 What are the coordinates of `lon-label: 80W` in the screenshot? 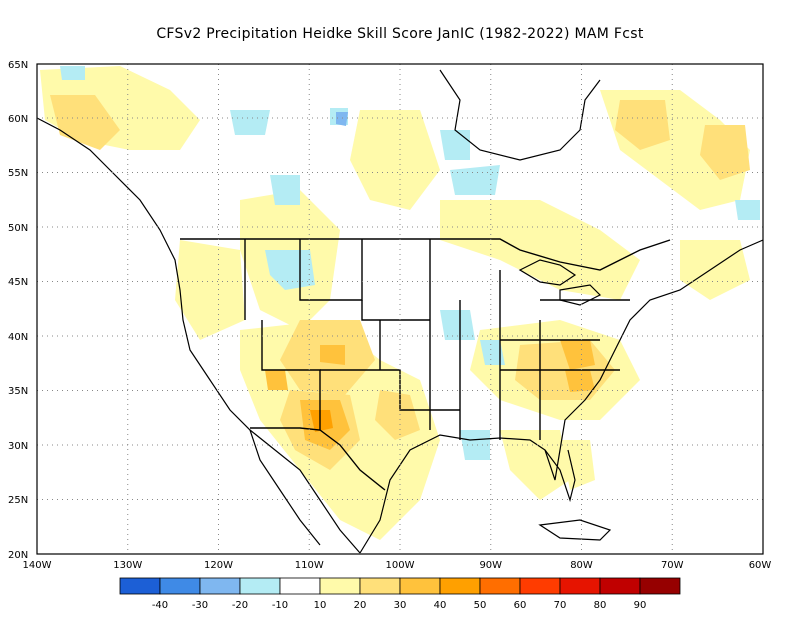 It's located at (581, 565).